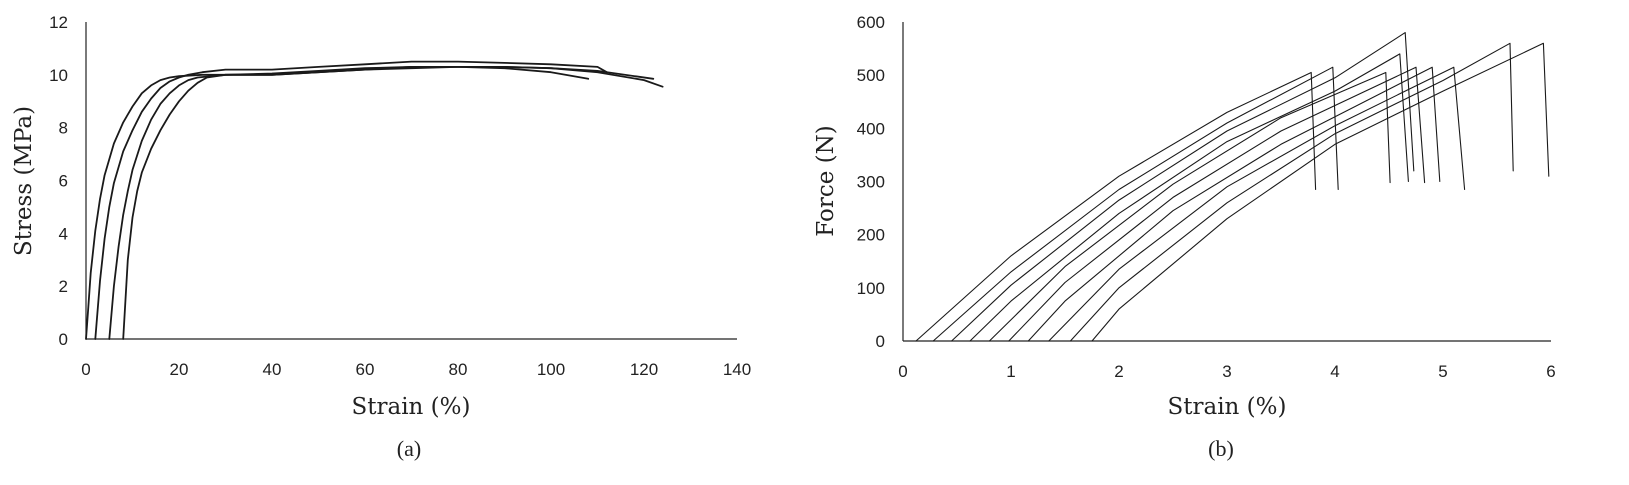  I want to click on x-tick-label-b-2: 2, so click(1118, 371).